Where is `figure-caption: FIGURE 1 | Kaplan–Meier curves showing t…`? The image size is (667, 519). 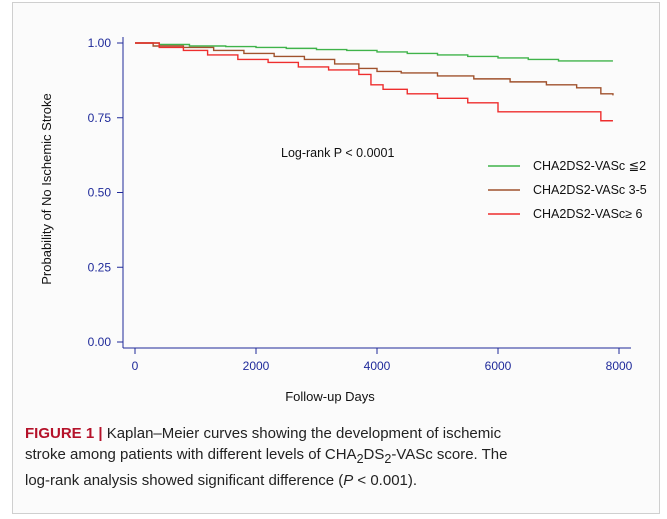
figure-caption: FIGURE 1 | Kaplan–Meier curves showing t… is located at coordinates (334, 457).